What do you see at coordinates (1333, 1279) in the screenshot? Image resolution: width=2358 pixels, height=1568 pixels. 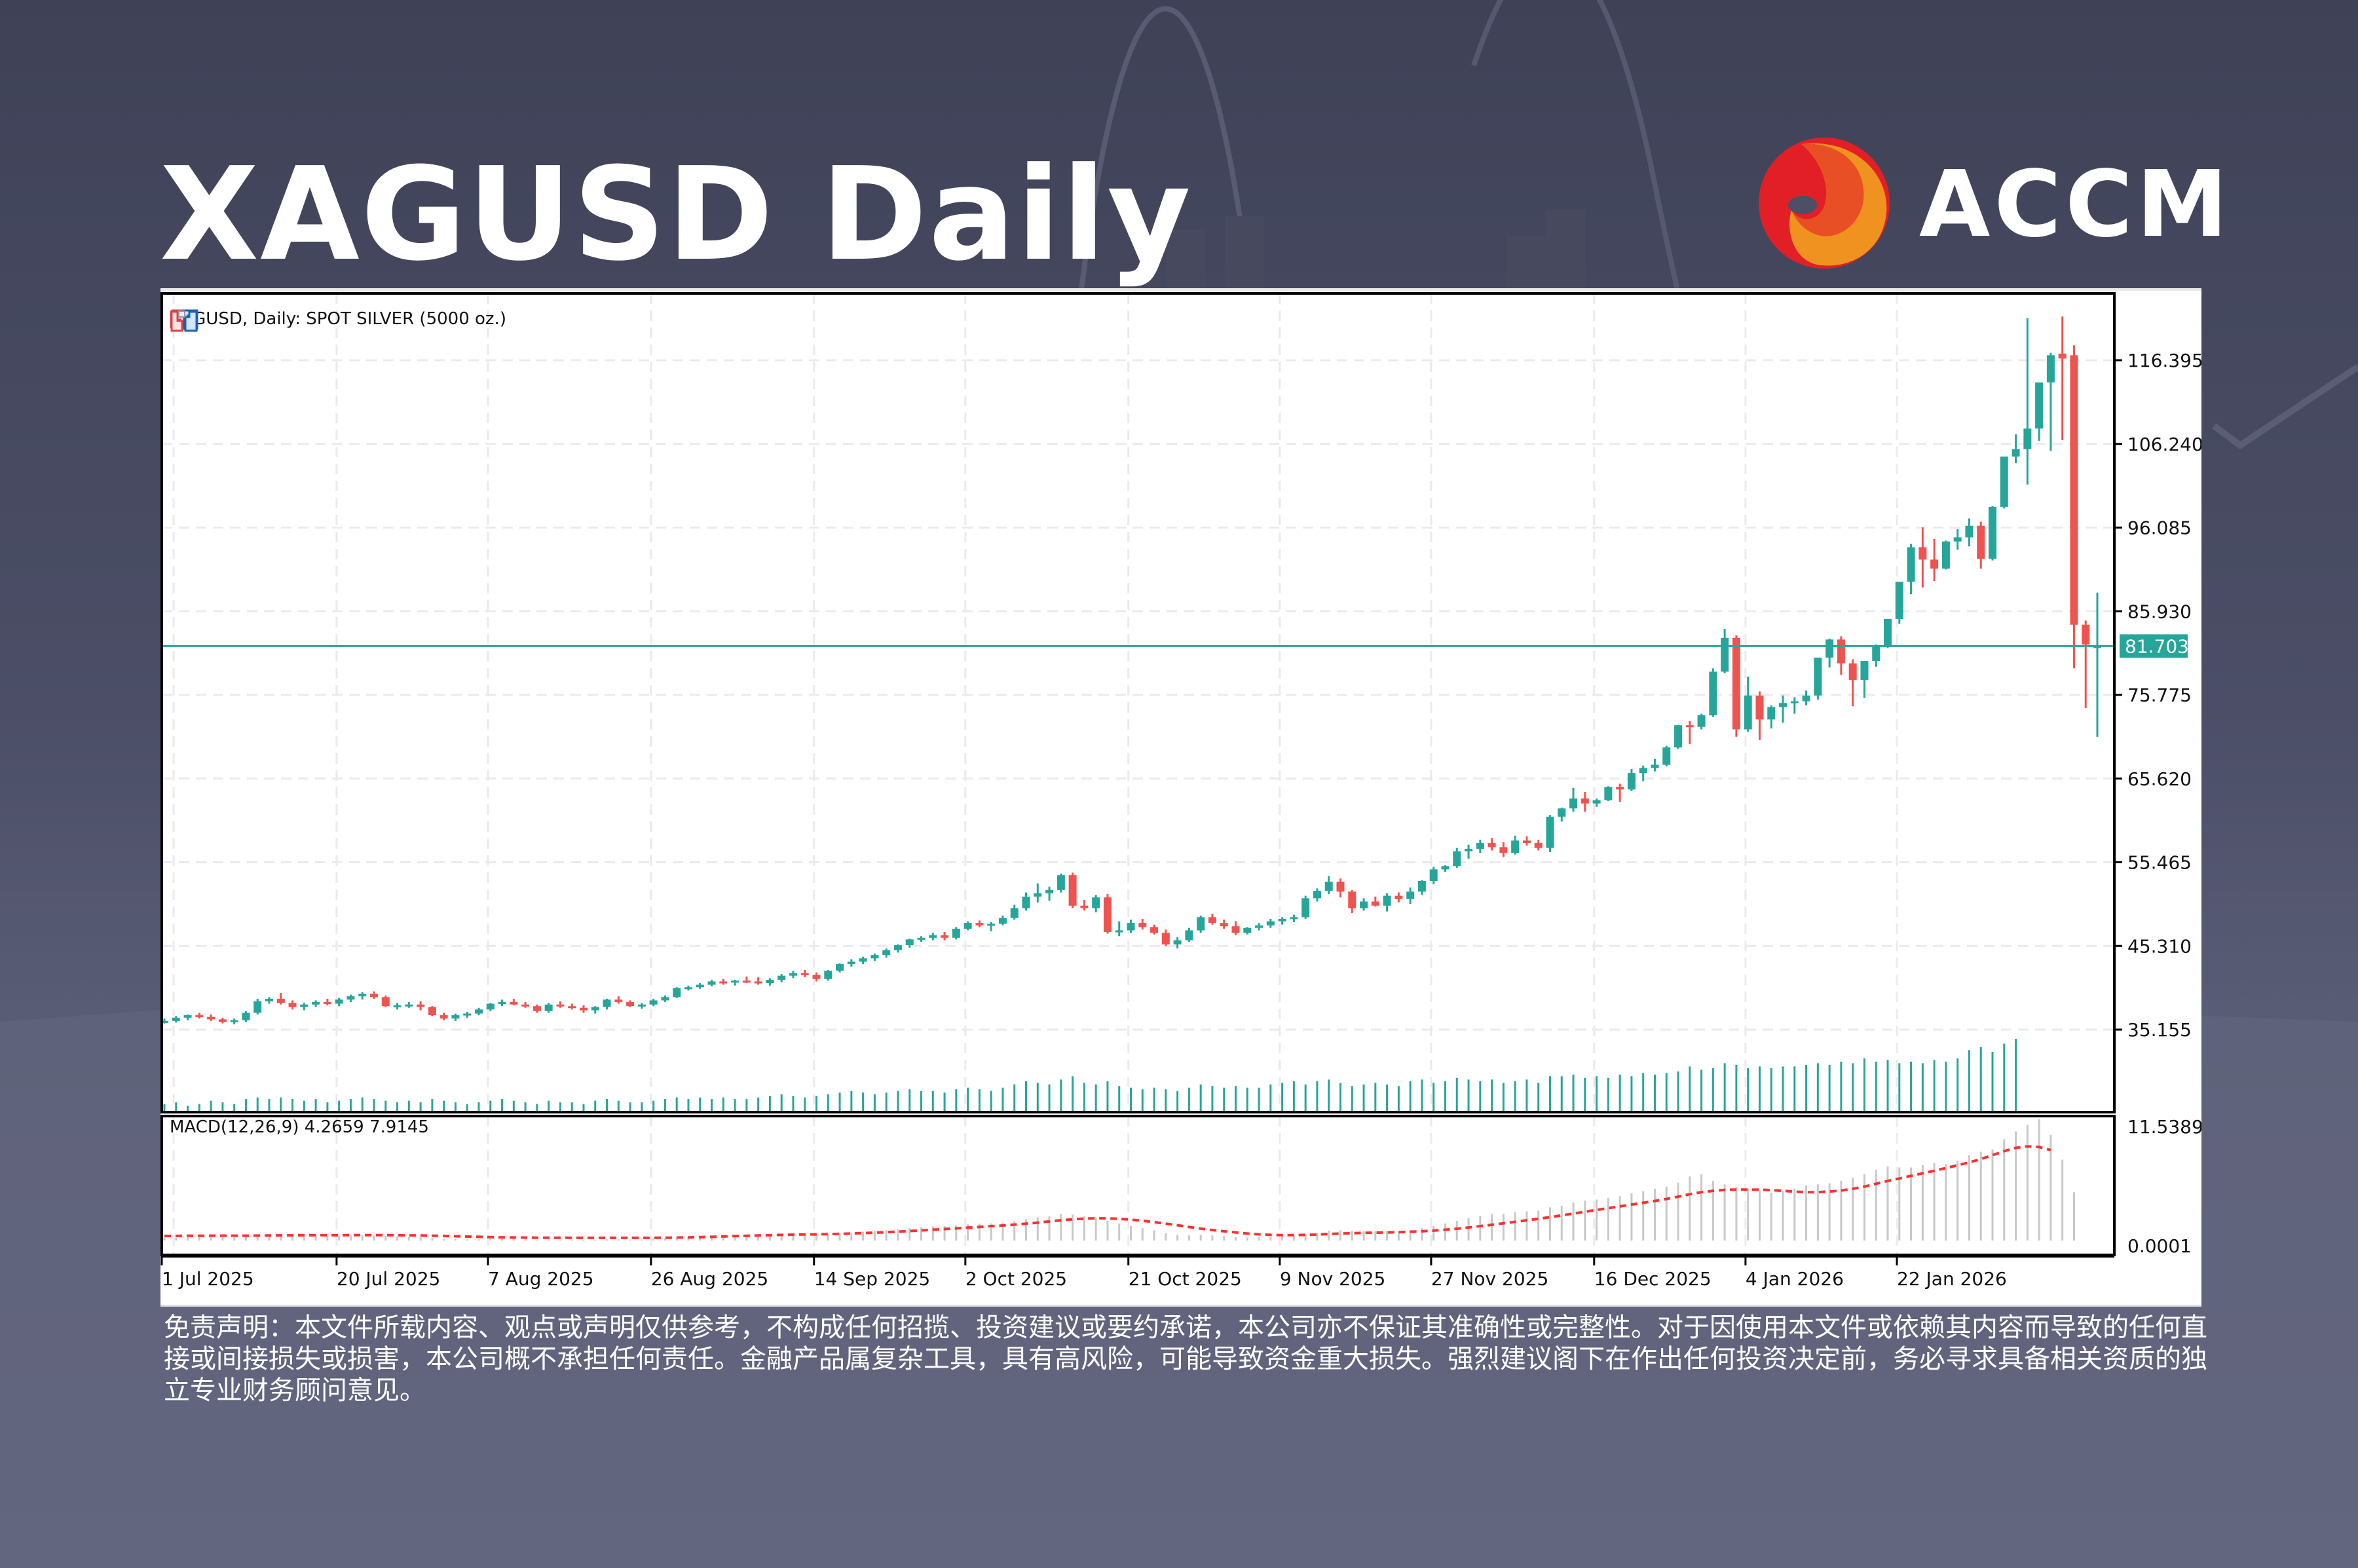 I see `time-axis-label: 9 Nov 2025` at bounding box center [1333, 1279].